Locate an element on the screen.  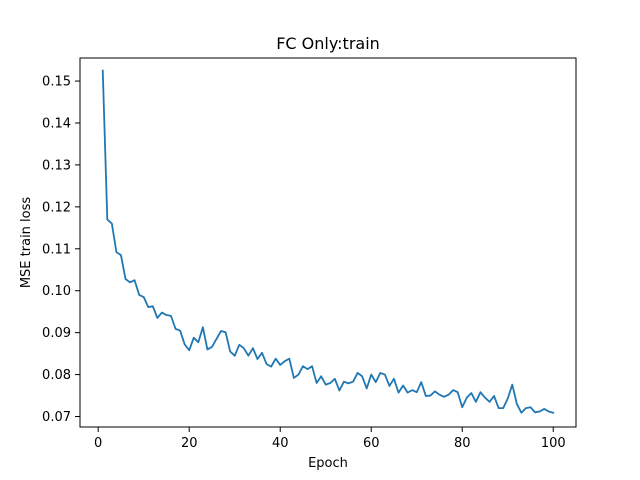
y-tick-label: 0.14 is located at coordinates (56, 123).